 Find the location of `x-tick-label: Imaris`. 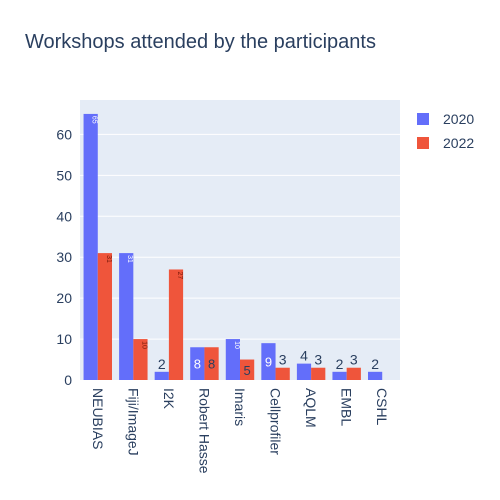

x-tick-label: Imaris is located at coordinates (240, 407).